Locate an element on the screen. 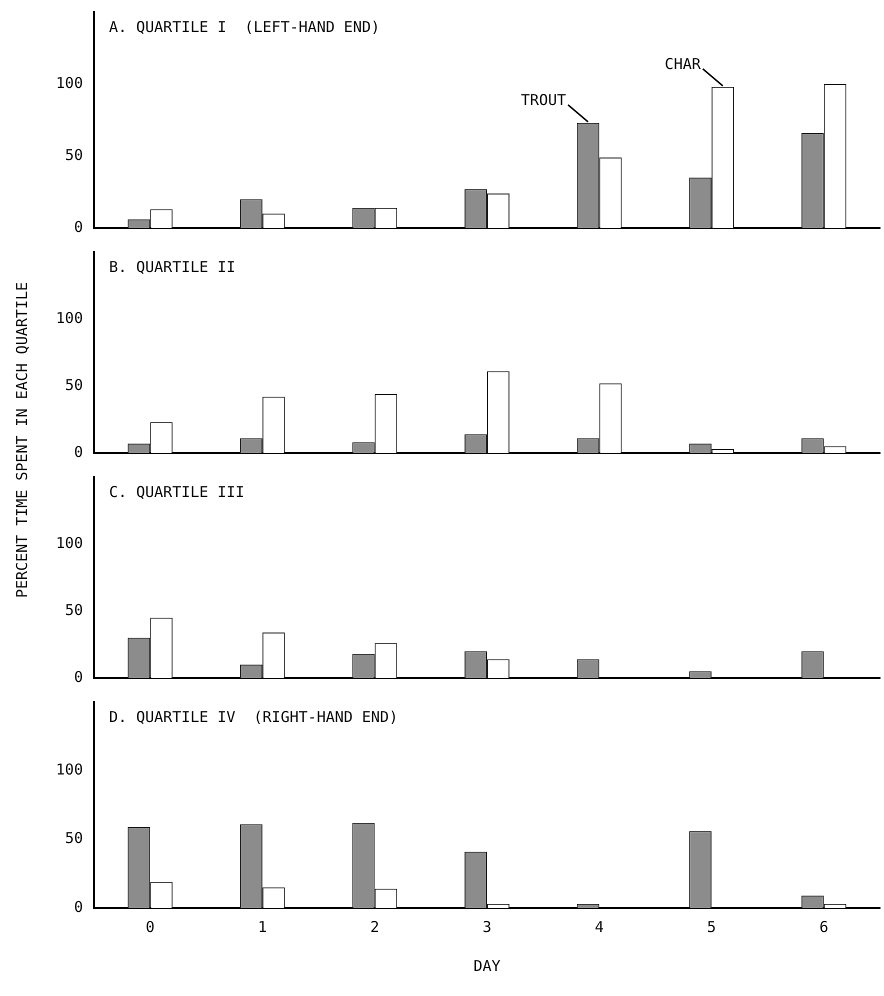  text: A. QUARTILE I (LEFT-HAND END) is located at coordinates (244, 27).